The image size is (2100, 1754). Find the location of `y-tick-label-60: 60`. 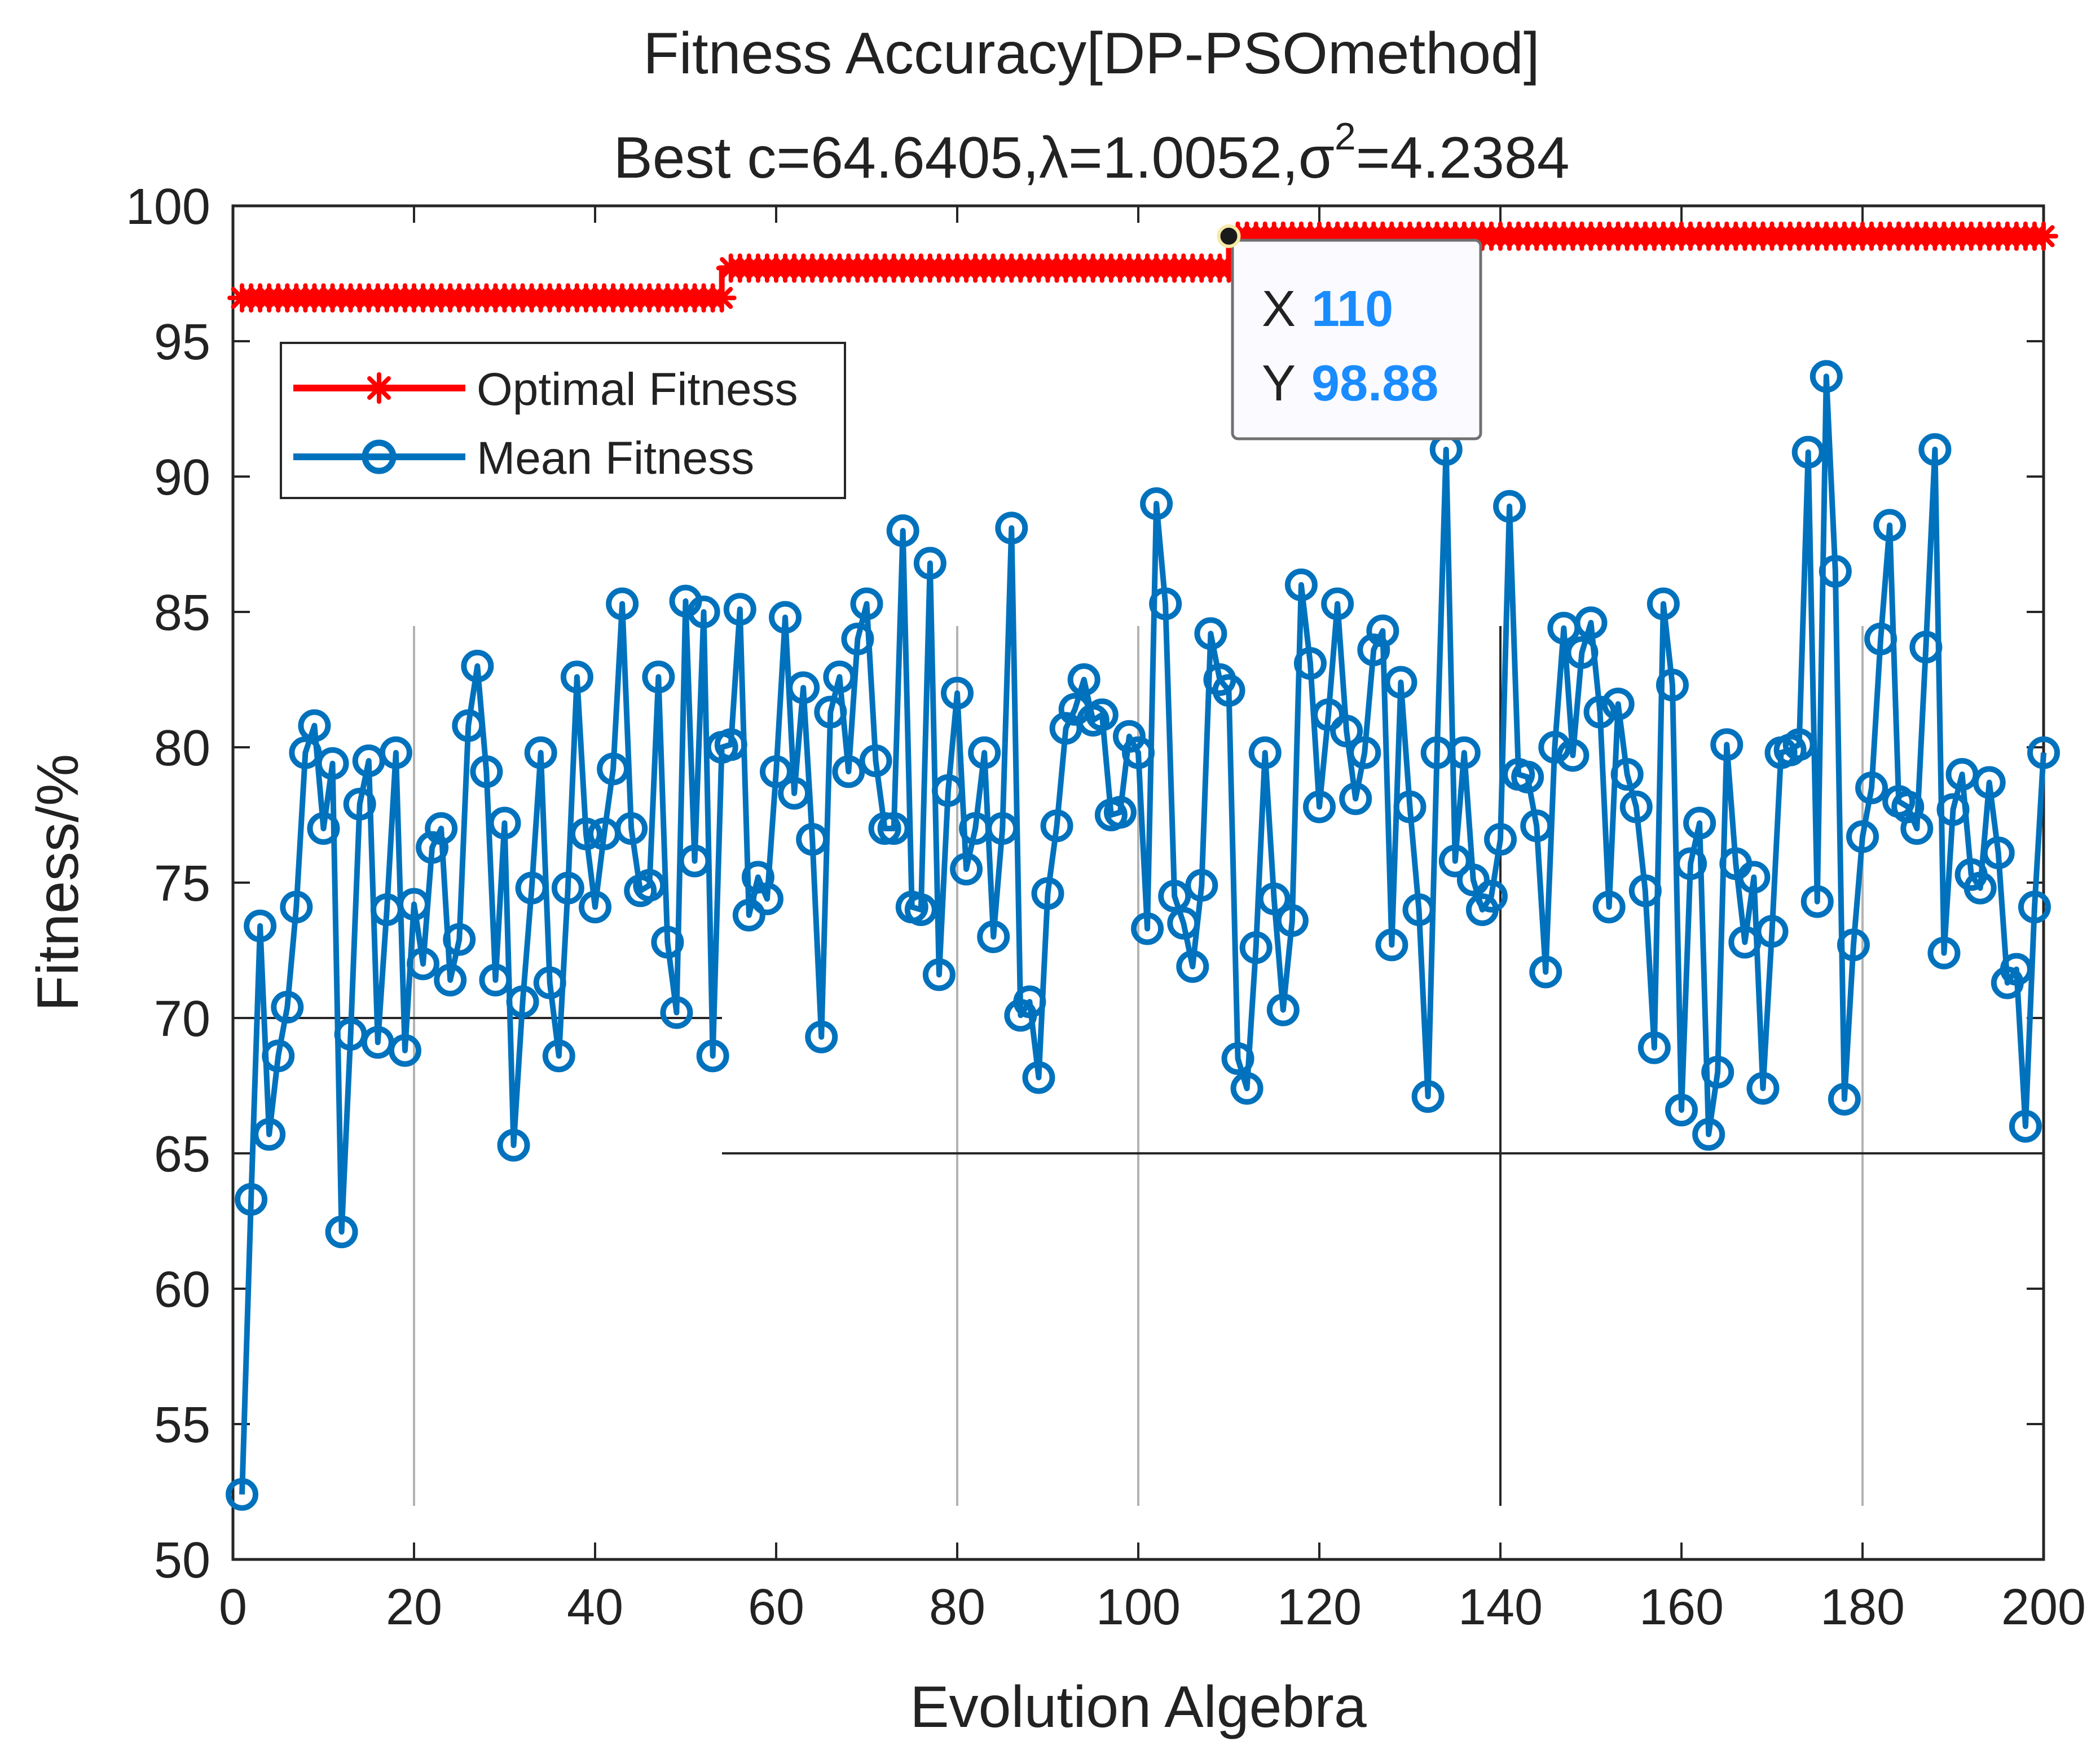

y-tick-label-60: 60 is located at coordinates (182, 1290).